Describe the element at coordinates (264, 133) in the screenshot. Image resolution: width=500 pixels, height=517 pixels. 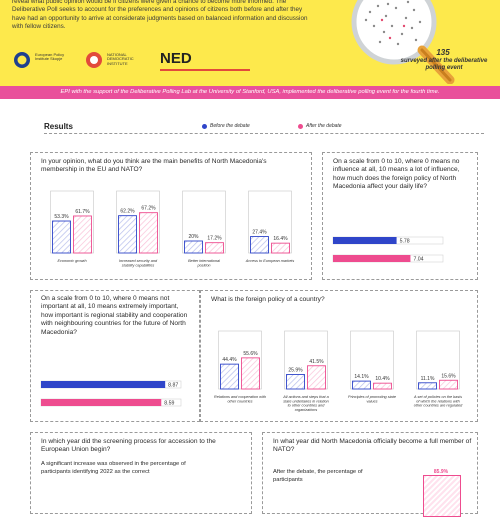
I see `results-divider` at that location.